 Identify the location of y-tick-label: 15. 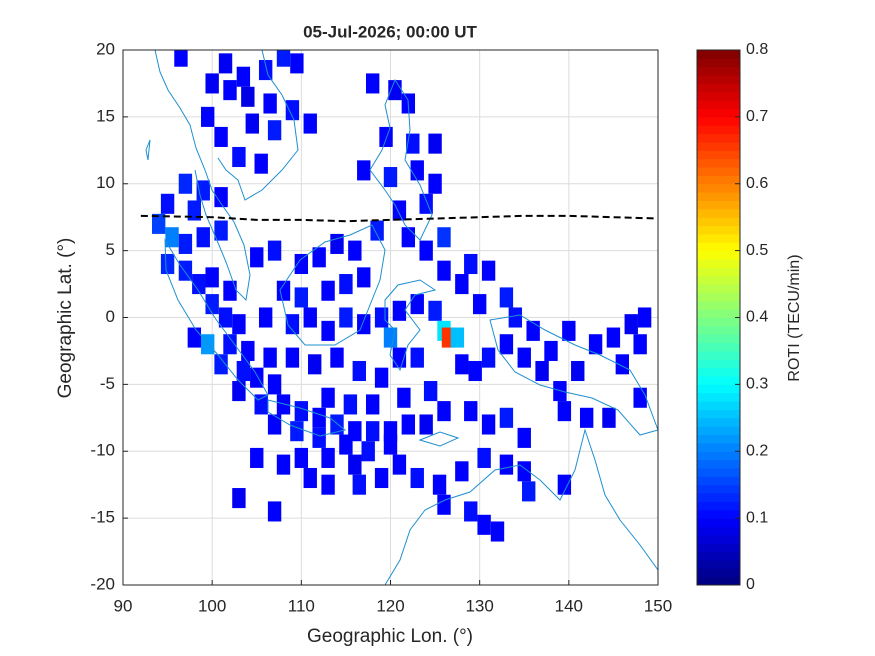
(105, 115).